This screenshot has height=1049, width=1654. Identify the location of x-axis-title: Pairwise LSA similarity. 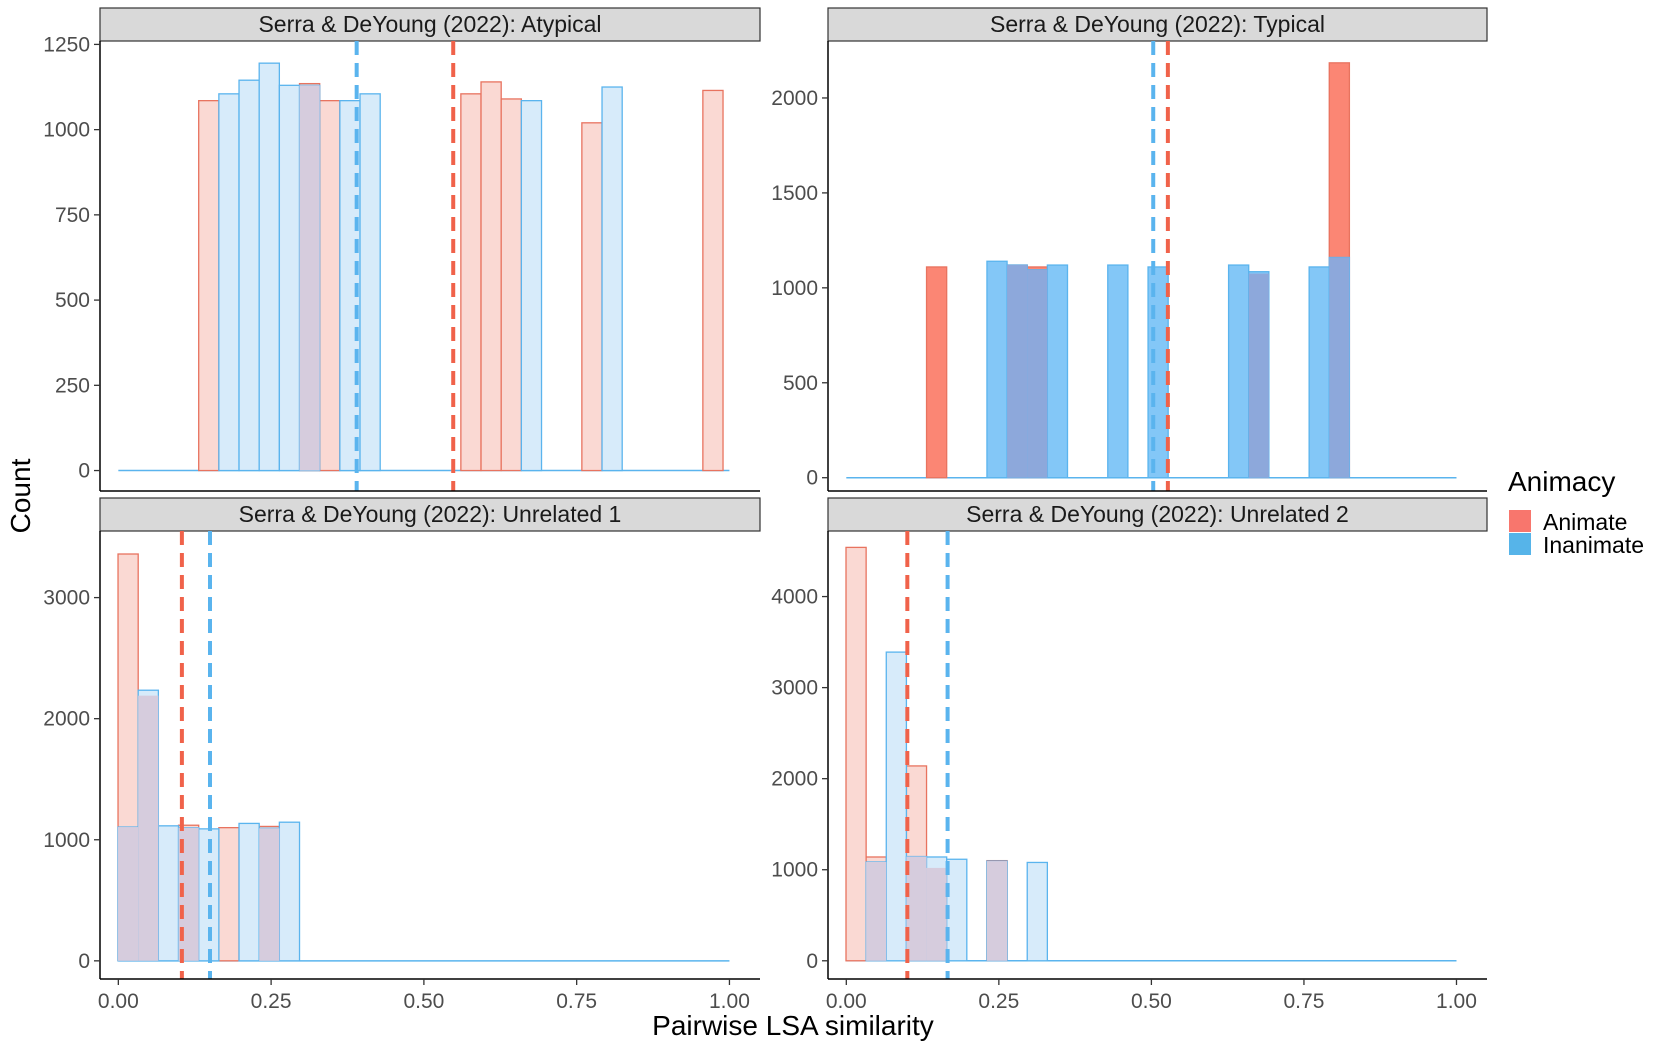
(793, 1025).